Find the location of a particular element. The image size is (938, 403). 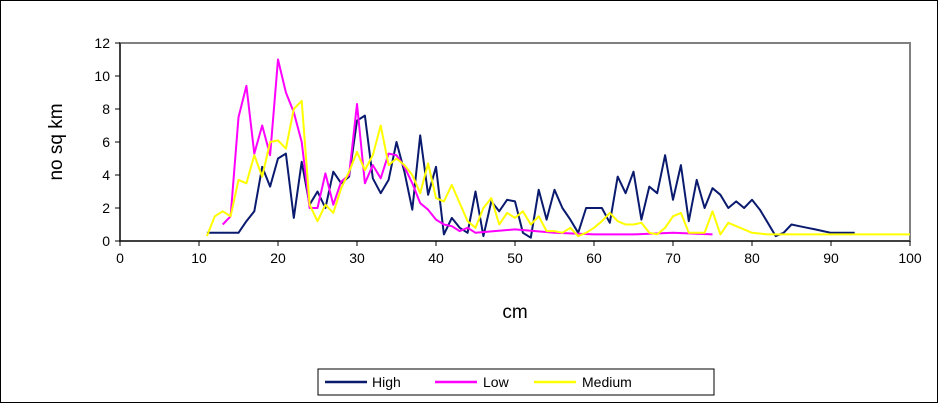

x-tick-label: 30 is located at coordinates (357, 258).